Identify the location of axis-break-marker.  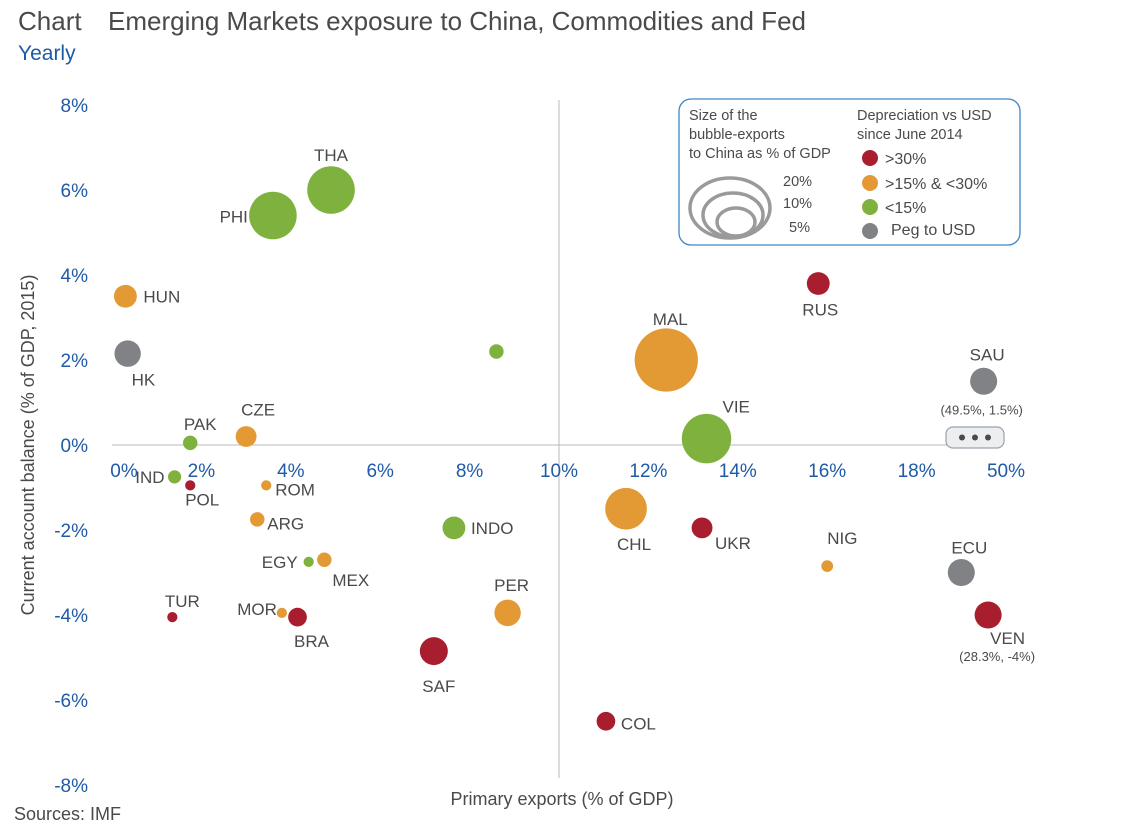
(975, 437).